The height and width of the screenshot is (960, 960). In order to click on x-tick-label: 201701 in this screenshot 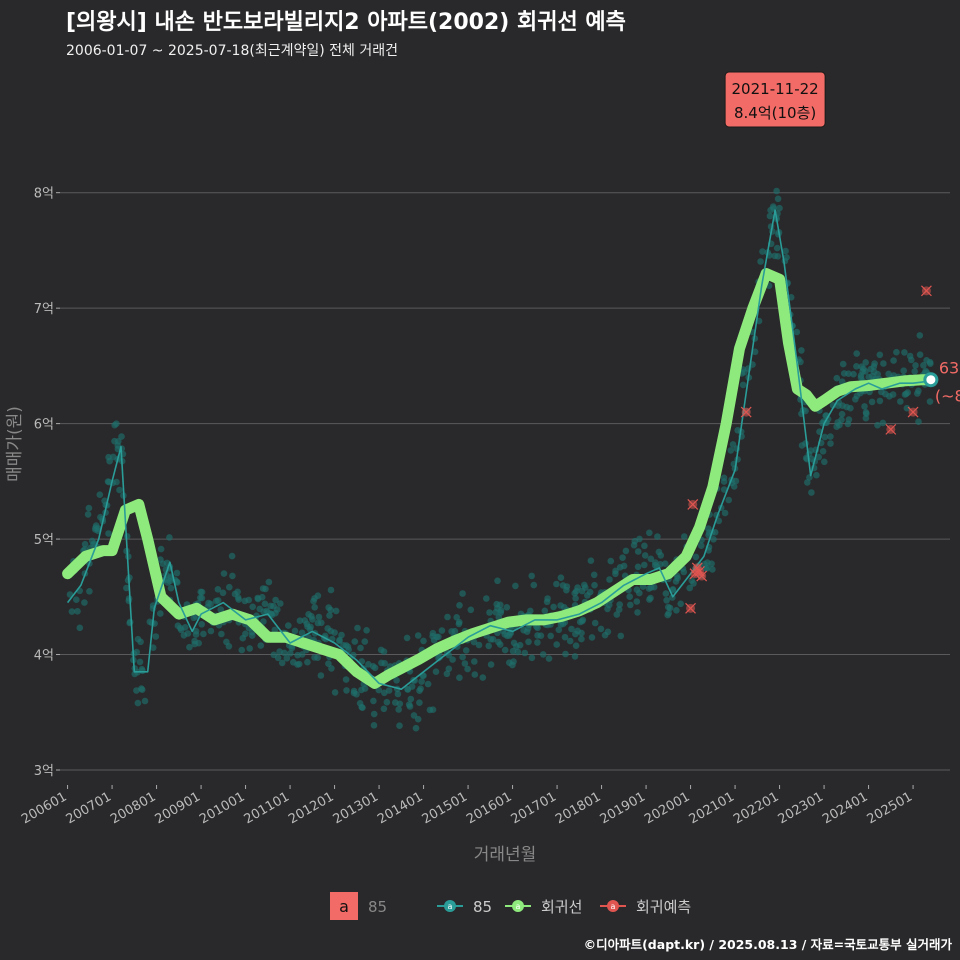, I will do `click(534, 808)`.